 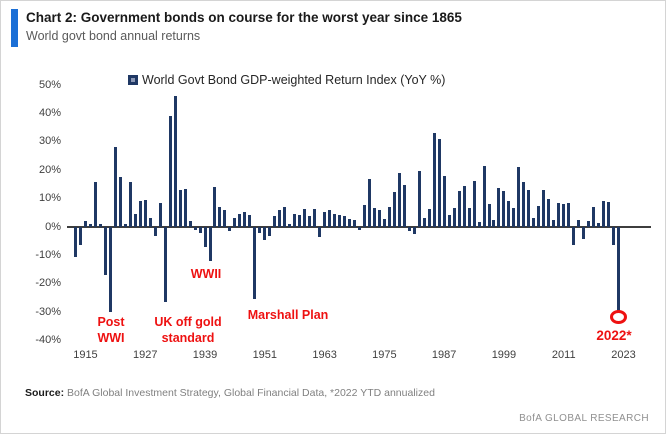 I want to click on bar-1977, so click(x=394, y=209).